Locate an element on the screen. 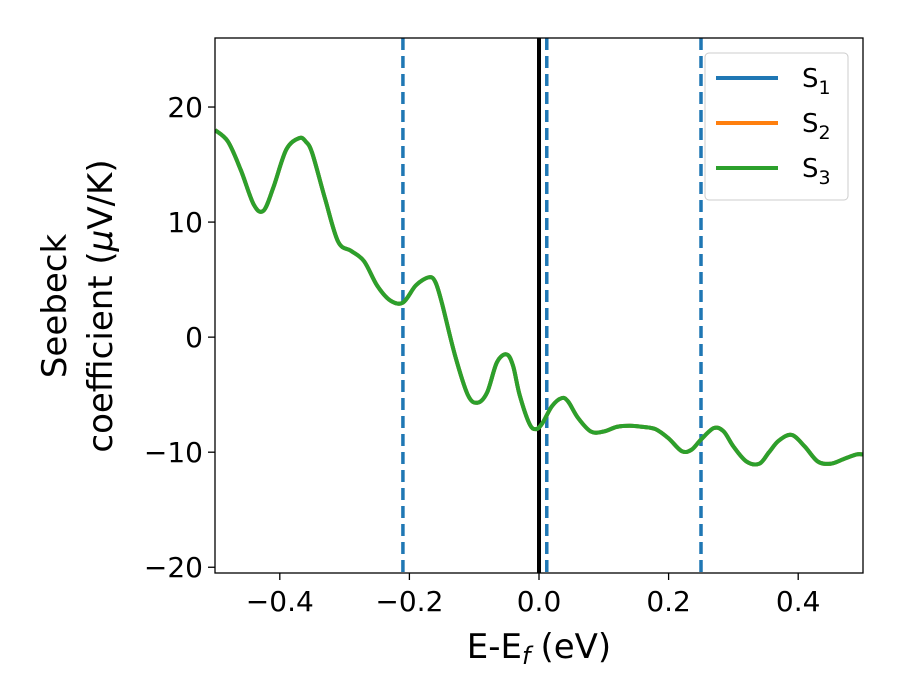  x-tick-label: 0.2 is located at coordinates (668, 601).